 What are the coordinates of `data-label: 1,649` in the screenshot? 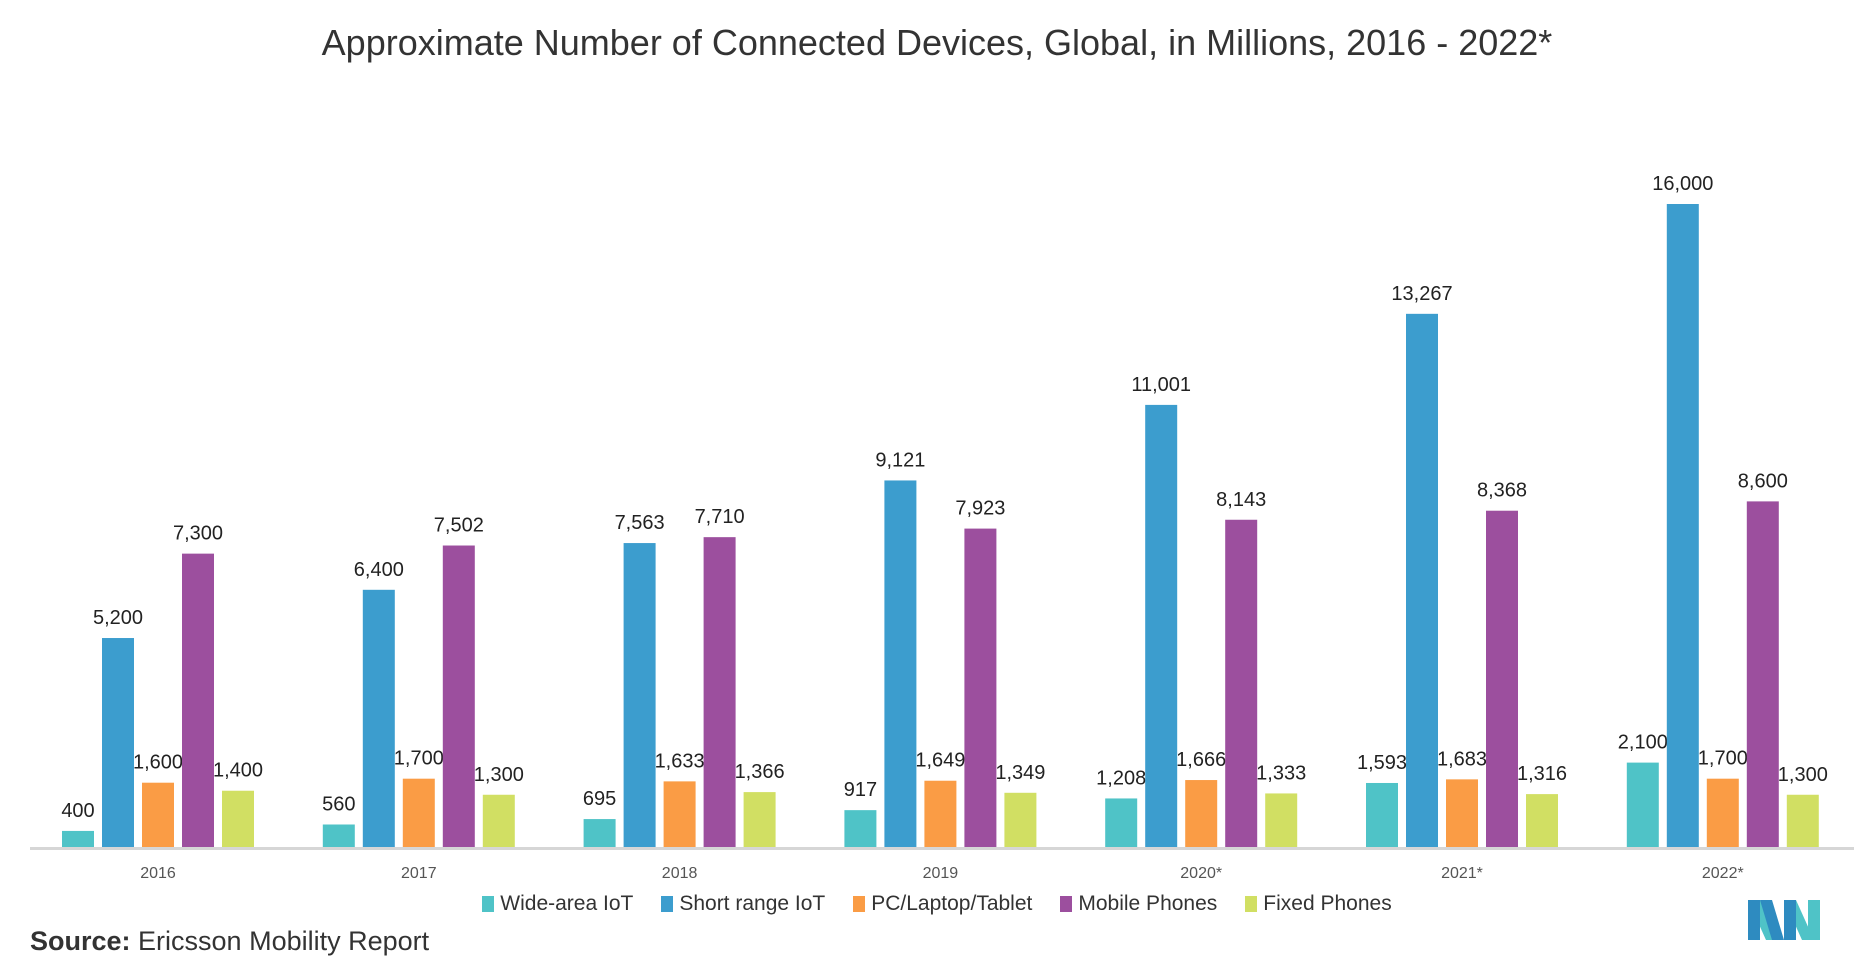 It's located at (940, 761).